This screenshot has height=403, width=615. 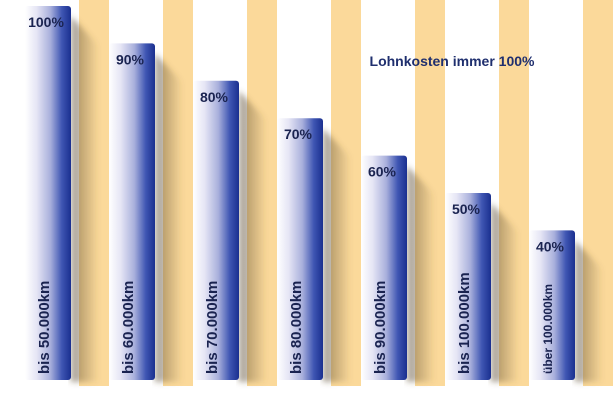 I want to click on value-label: 90%, so click(x=130, y=59).